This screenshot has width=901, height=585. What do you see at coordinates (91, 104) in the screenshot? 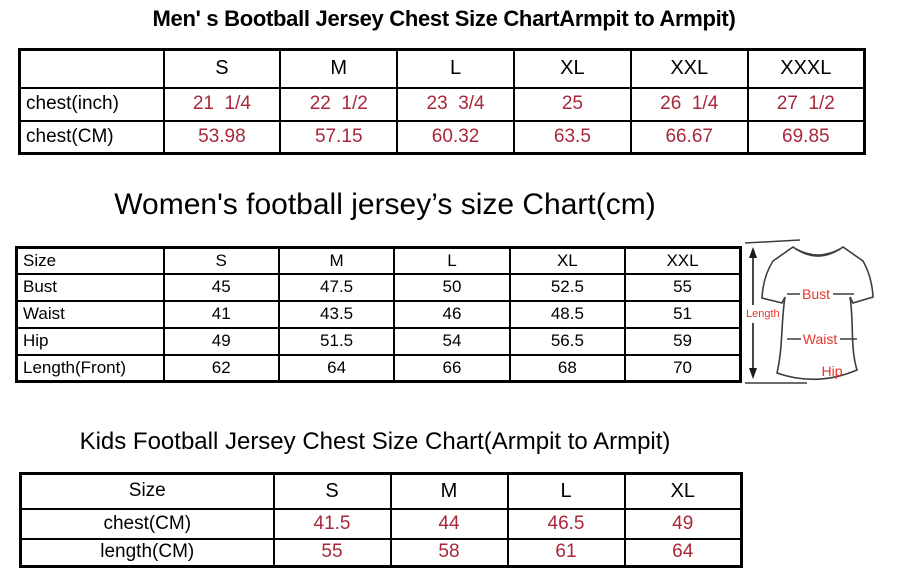
I see `row-label: chest(inch)` at bounding box center [91, 104].